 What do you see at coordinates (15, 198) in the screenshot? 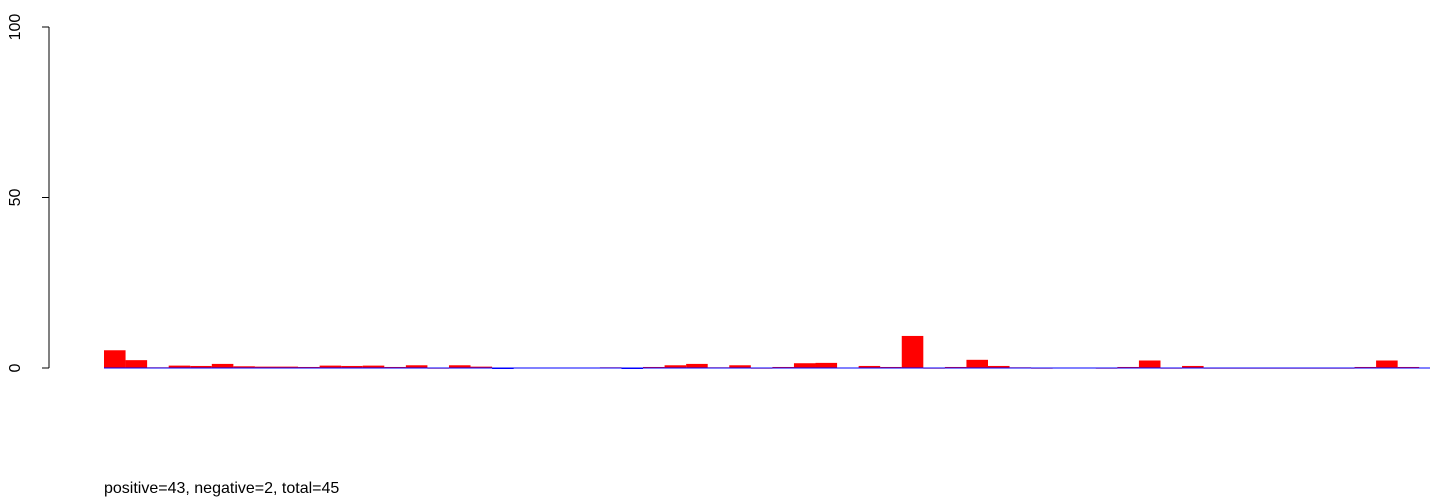
I see `y-tick-label: 50` at bounding box center [15, 198].